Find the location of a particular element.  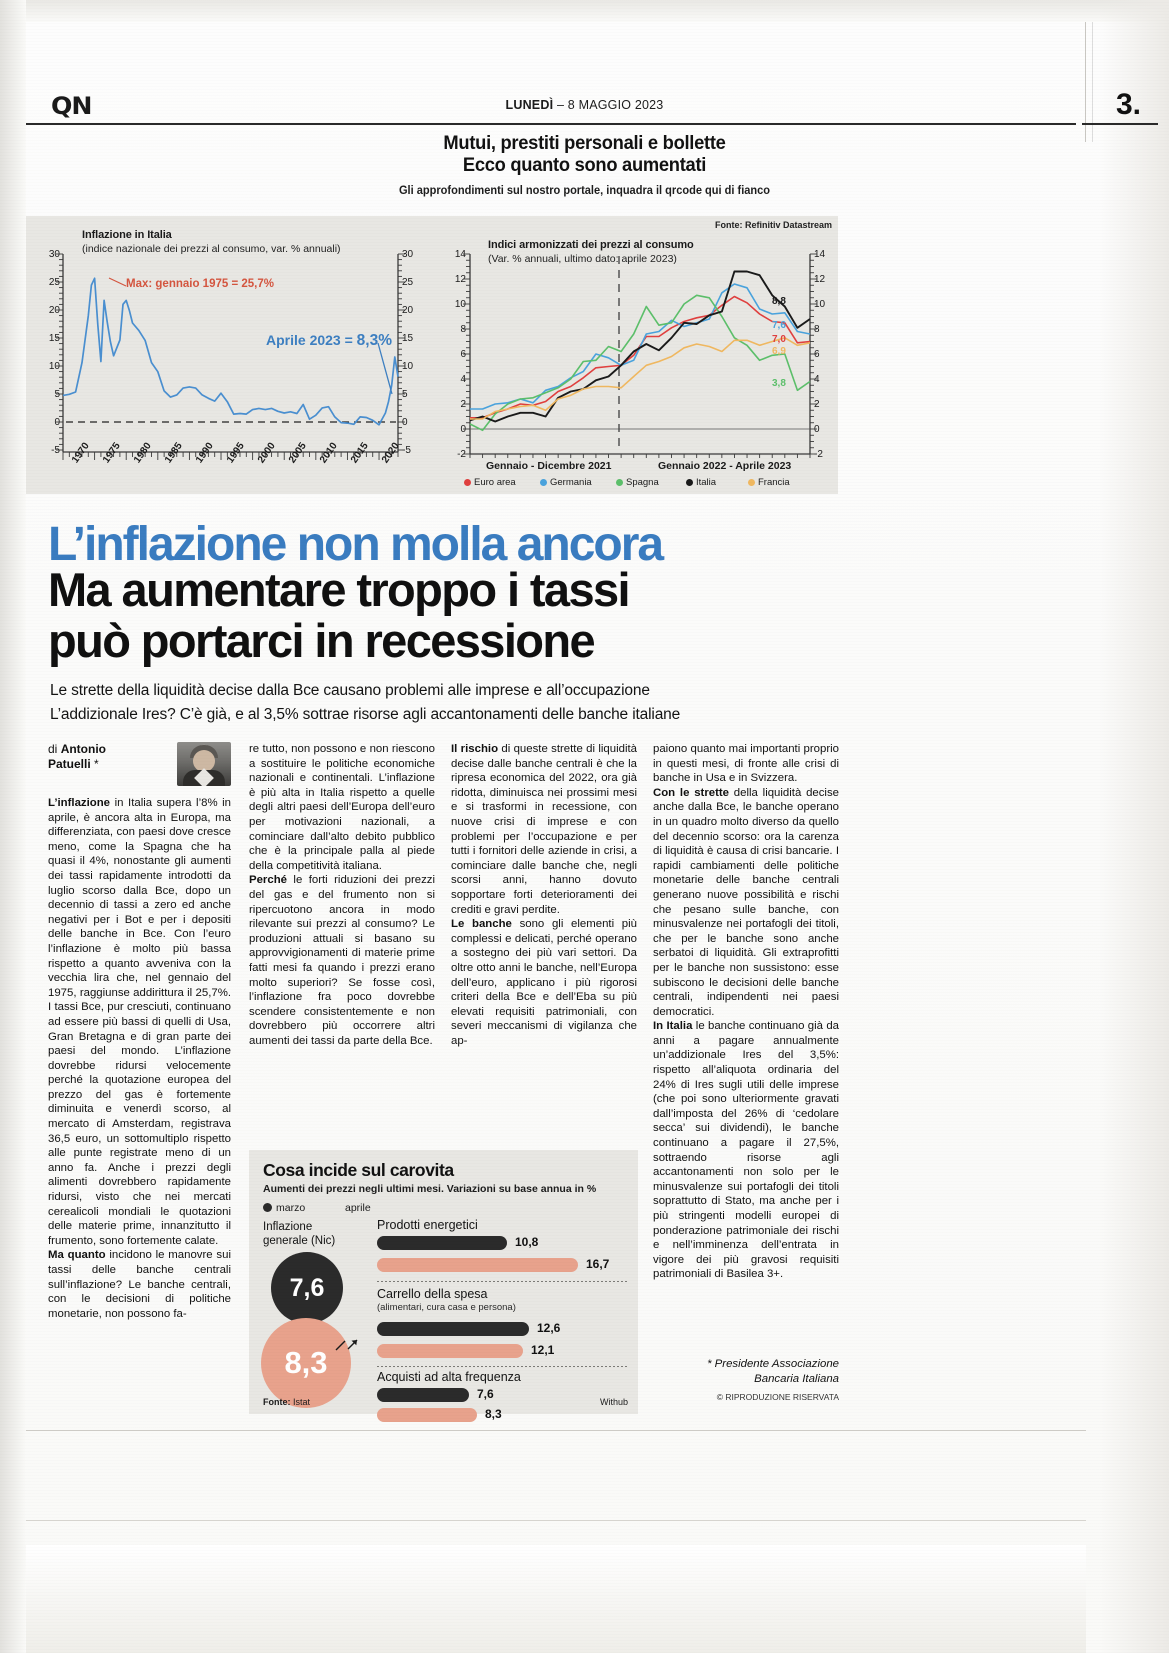

y-tick-25: 25 is located at coordinates (54, 282).